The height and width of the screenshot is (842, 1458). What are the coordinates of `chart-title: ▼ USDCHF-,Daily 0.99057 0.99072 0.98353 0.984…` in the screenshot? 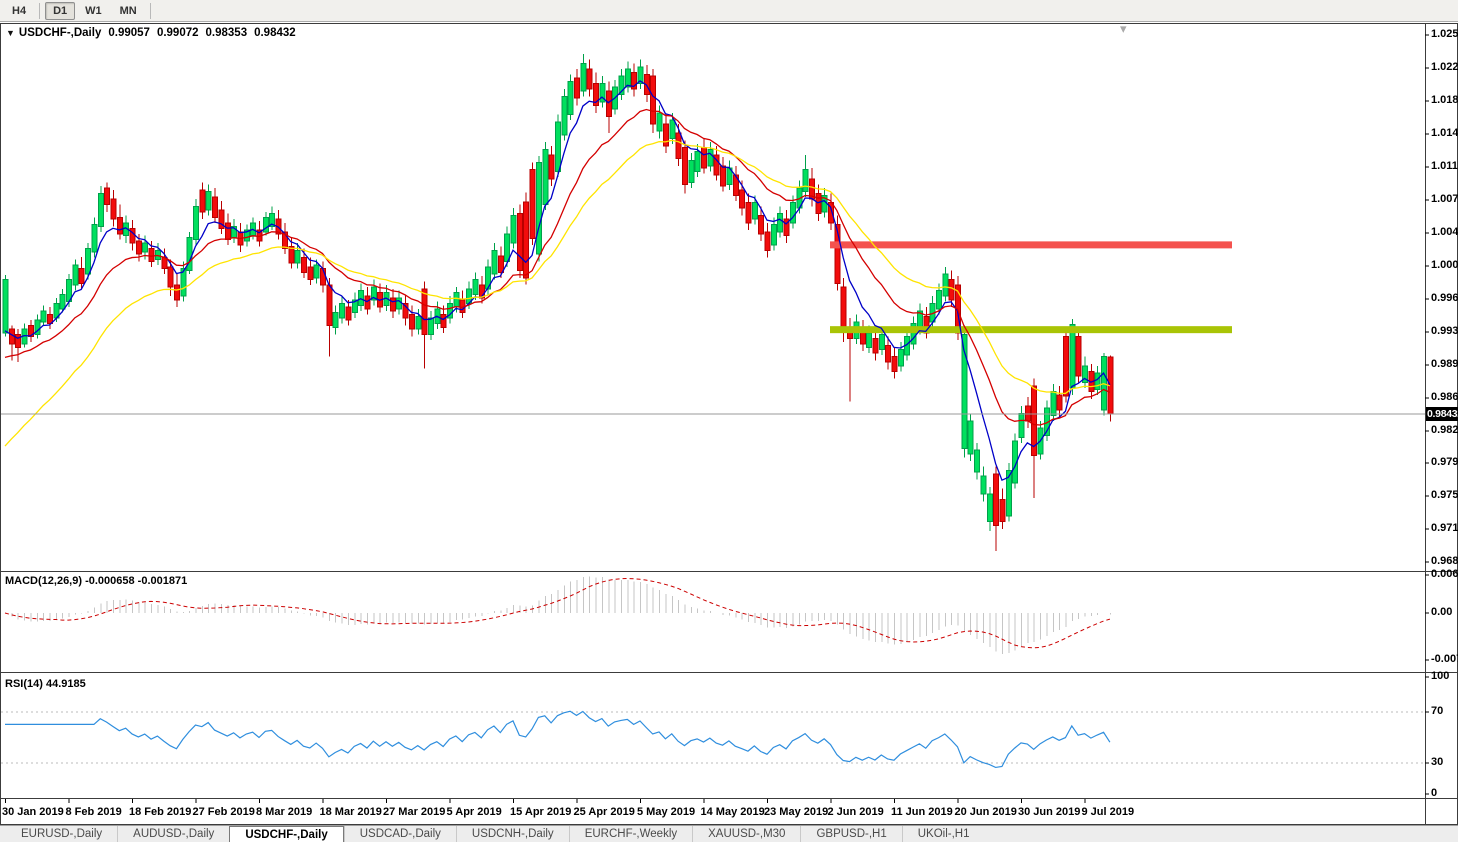 It's located at (151, 33).